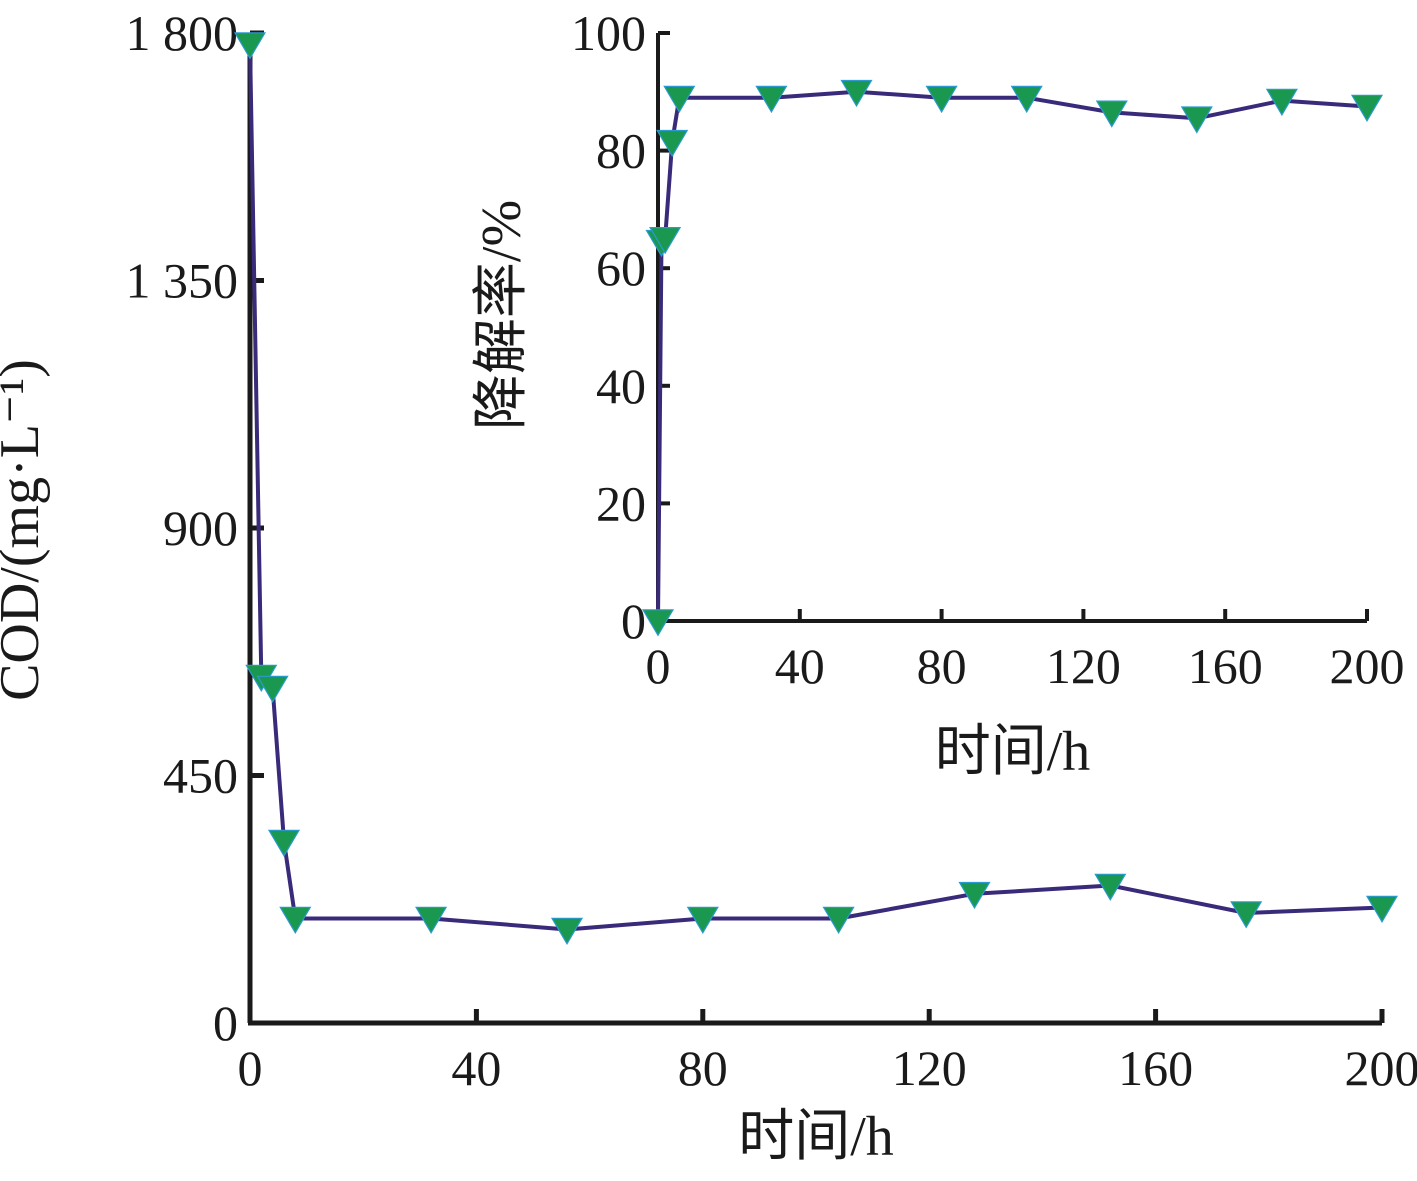 The width and height of the screenshot is (1417, 1181). I want to click on inset-y-tick-label: 40, so click(621, 386).